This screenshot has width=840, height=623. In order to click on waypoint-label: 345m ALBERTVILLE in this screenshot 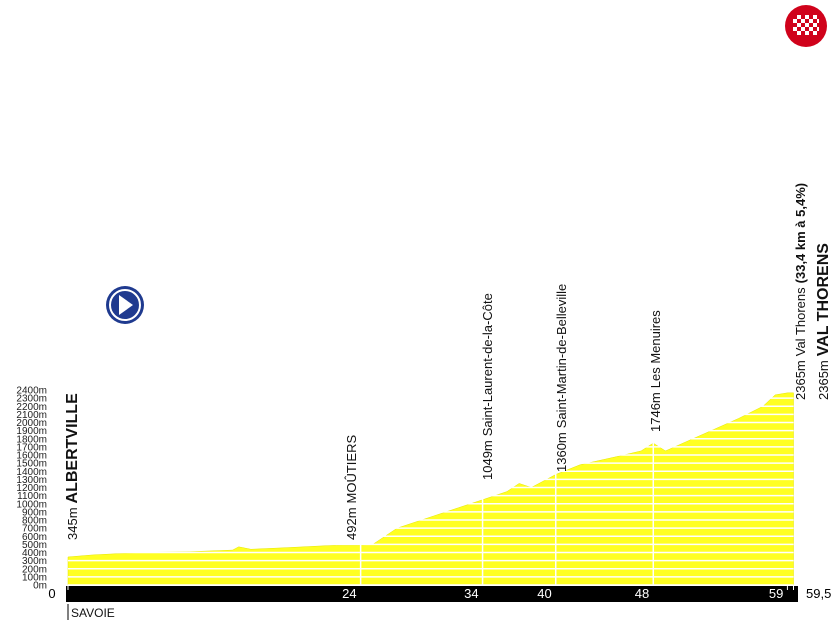, I will do `click(72, 466)`.